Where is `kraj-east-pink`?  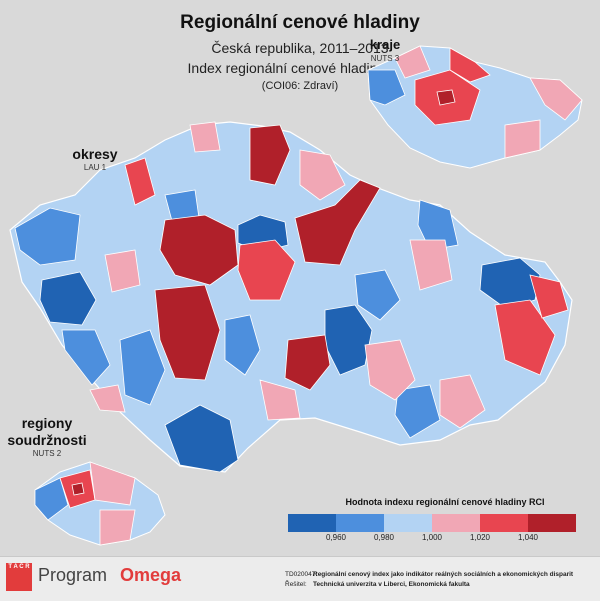 kraj-east-pink is located at coordinates (556, 99).